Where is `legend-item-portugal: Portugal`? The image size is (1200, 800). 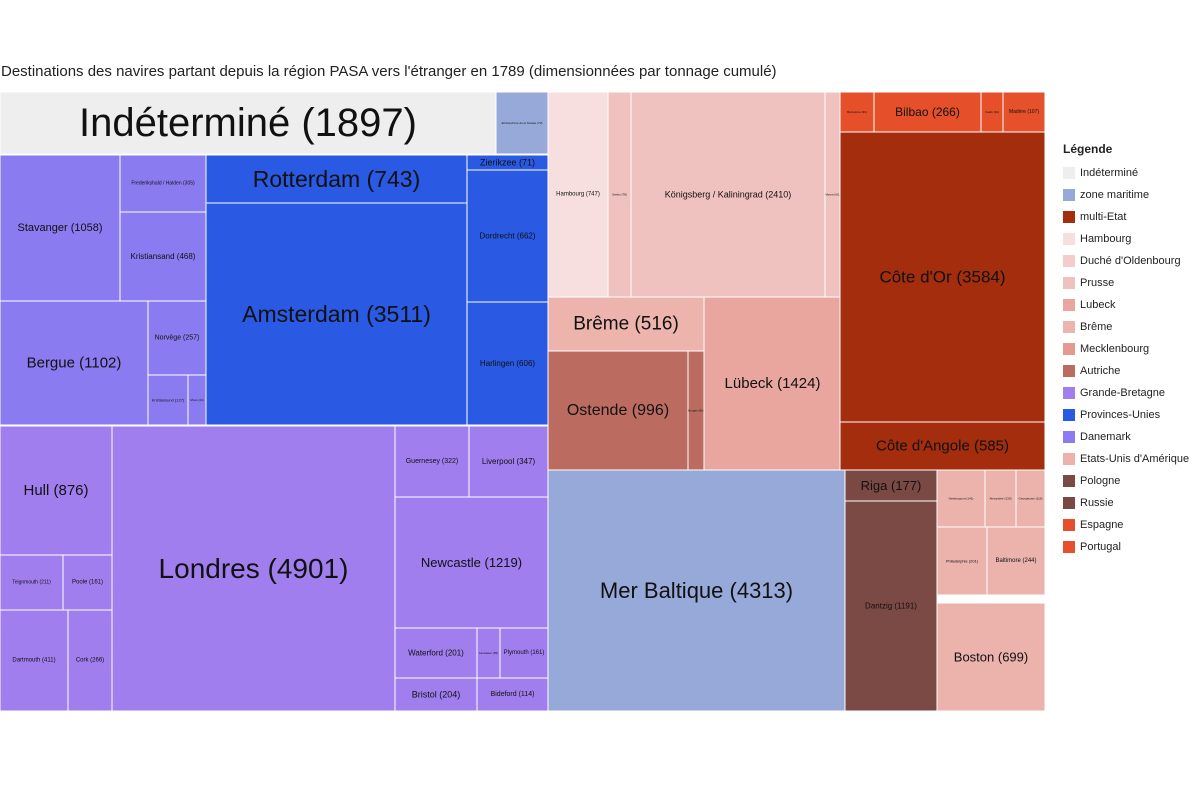
legend-item-portugal: Portugal is located at coordinates (1126, 547).